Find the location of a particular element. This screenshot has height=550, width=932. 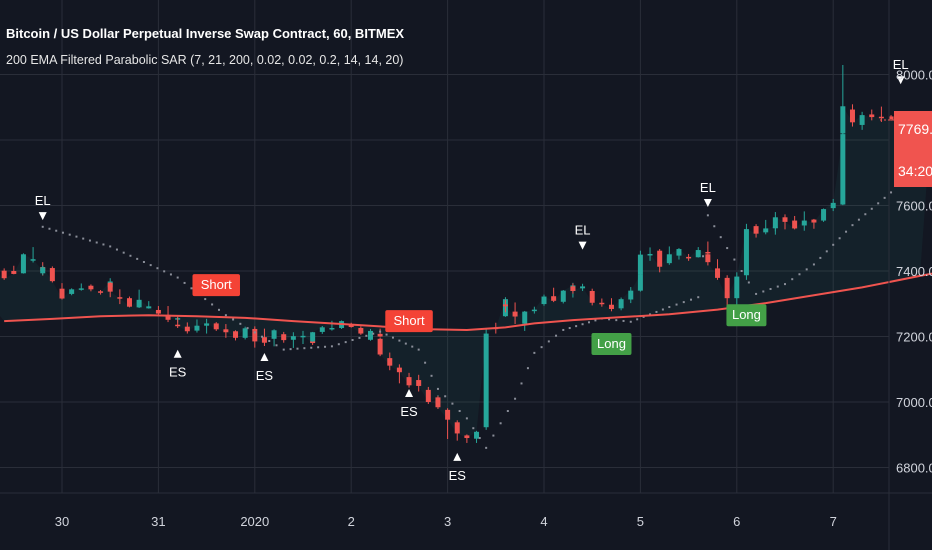

signal-es-label: ES is located at coordinates (409, 411).